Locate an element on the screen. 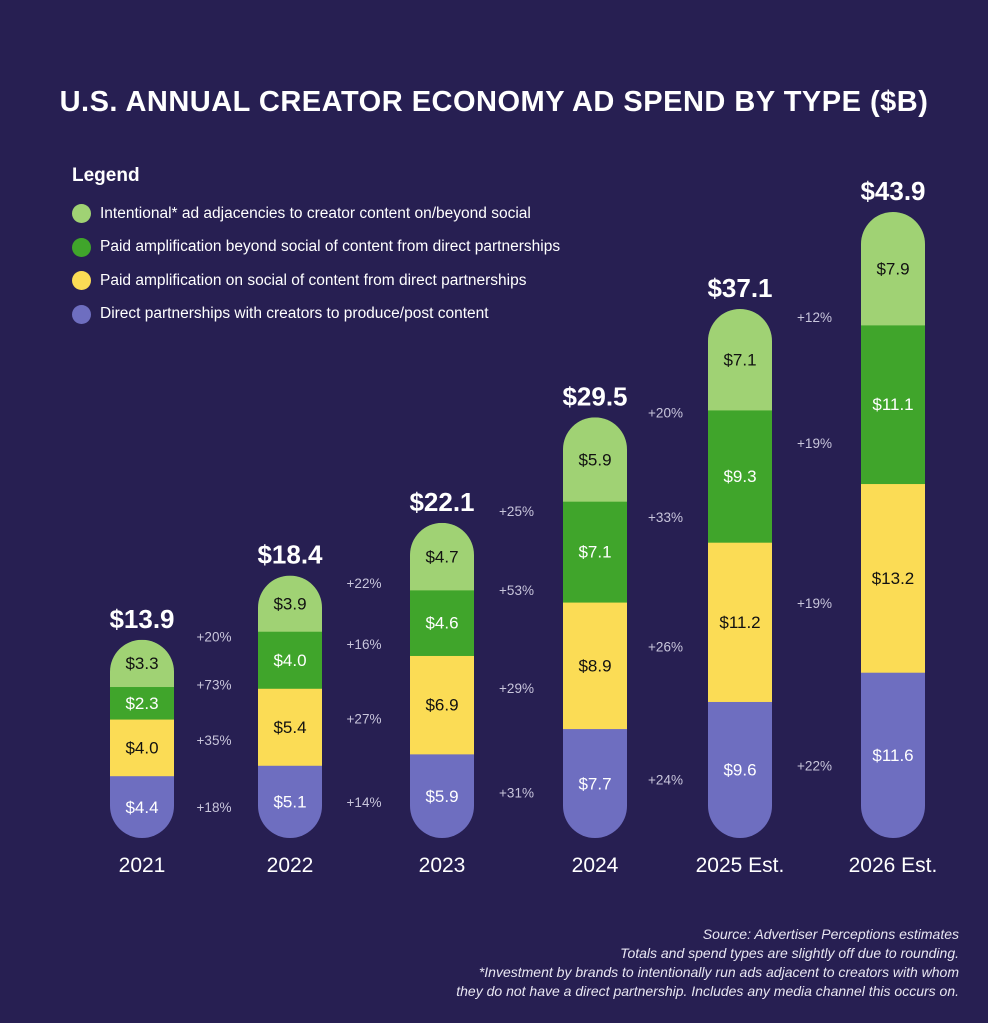  segment-value-label: $7.9 is located at coordinates (892, 268).